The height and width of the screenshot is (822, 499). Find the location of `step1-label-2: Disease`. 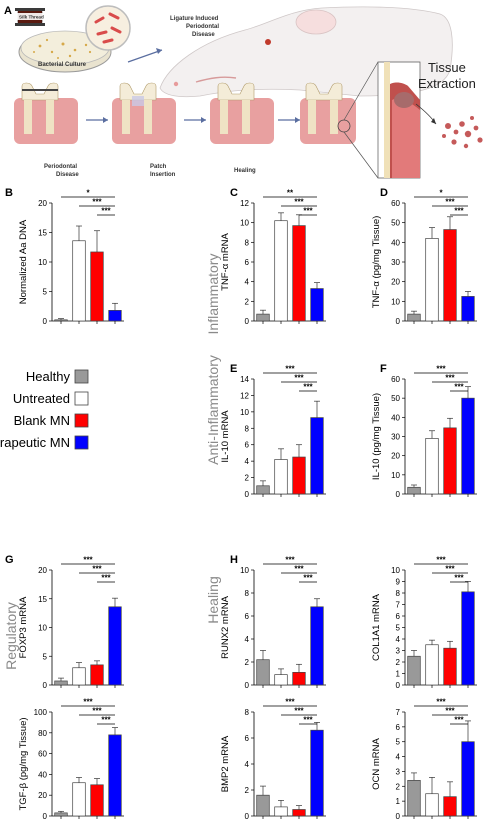

step1-label-2: Disease is located at coordinates (67, 175).